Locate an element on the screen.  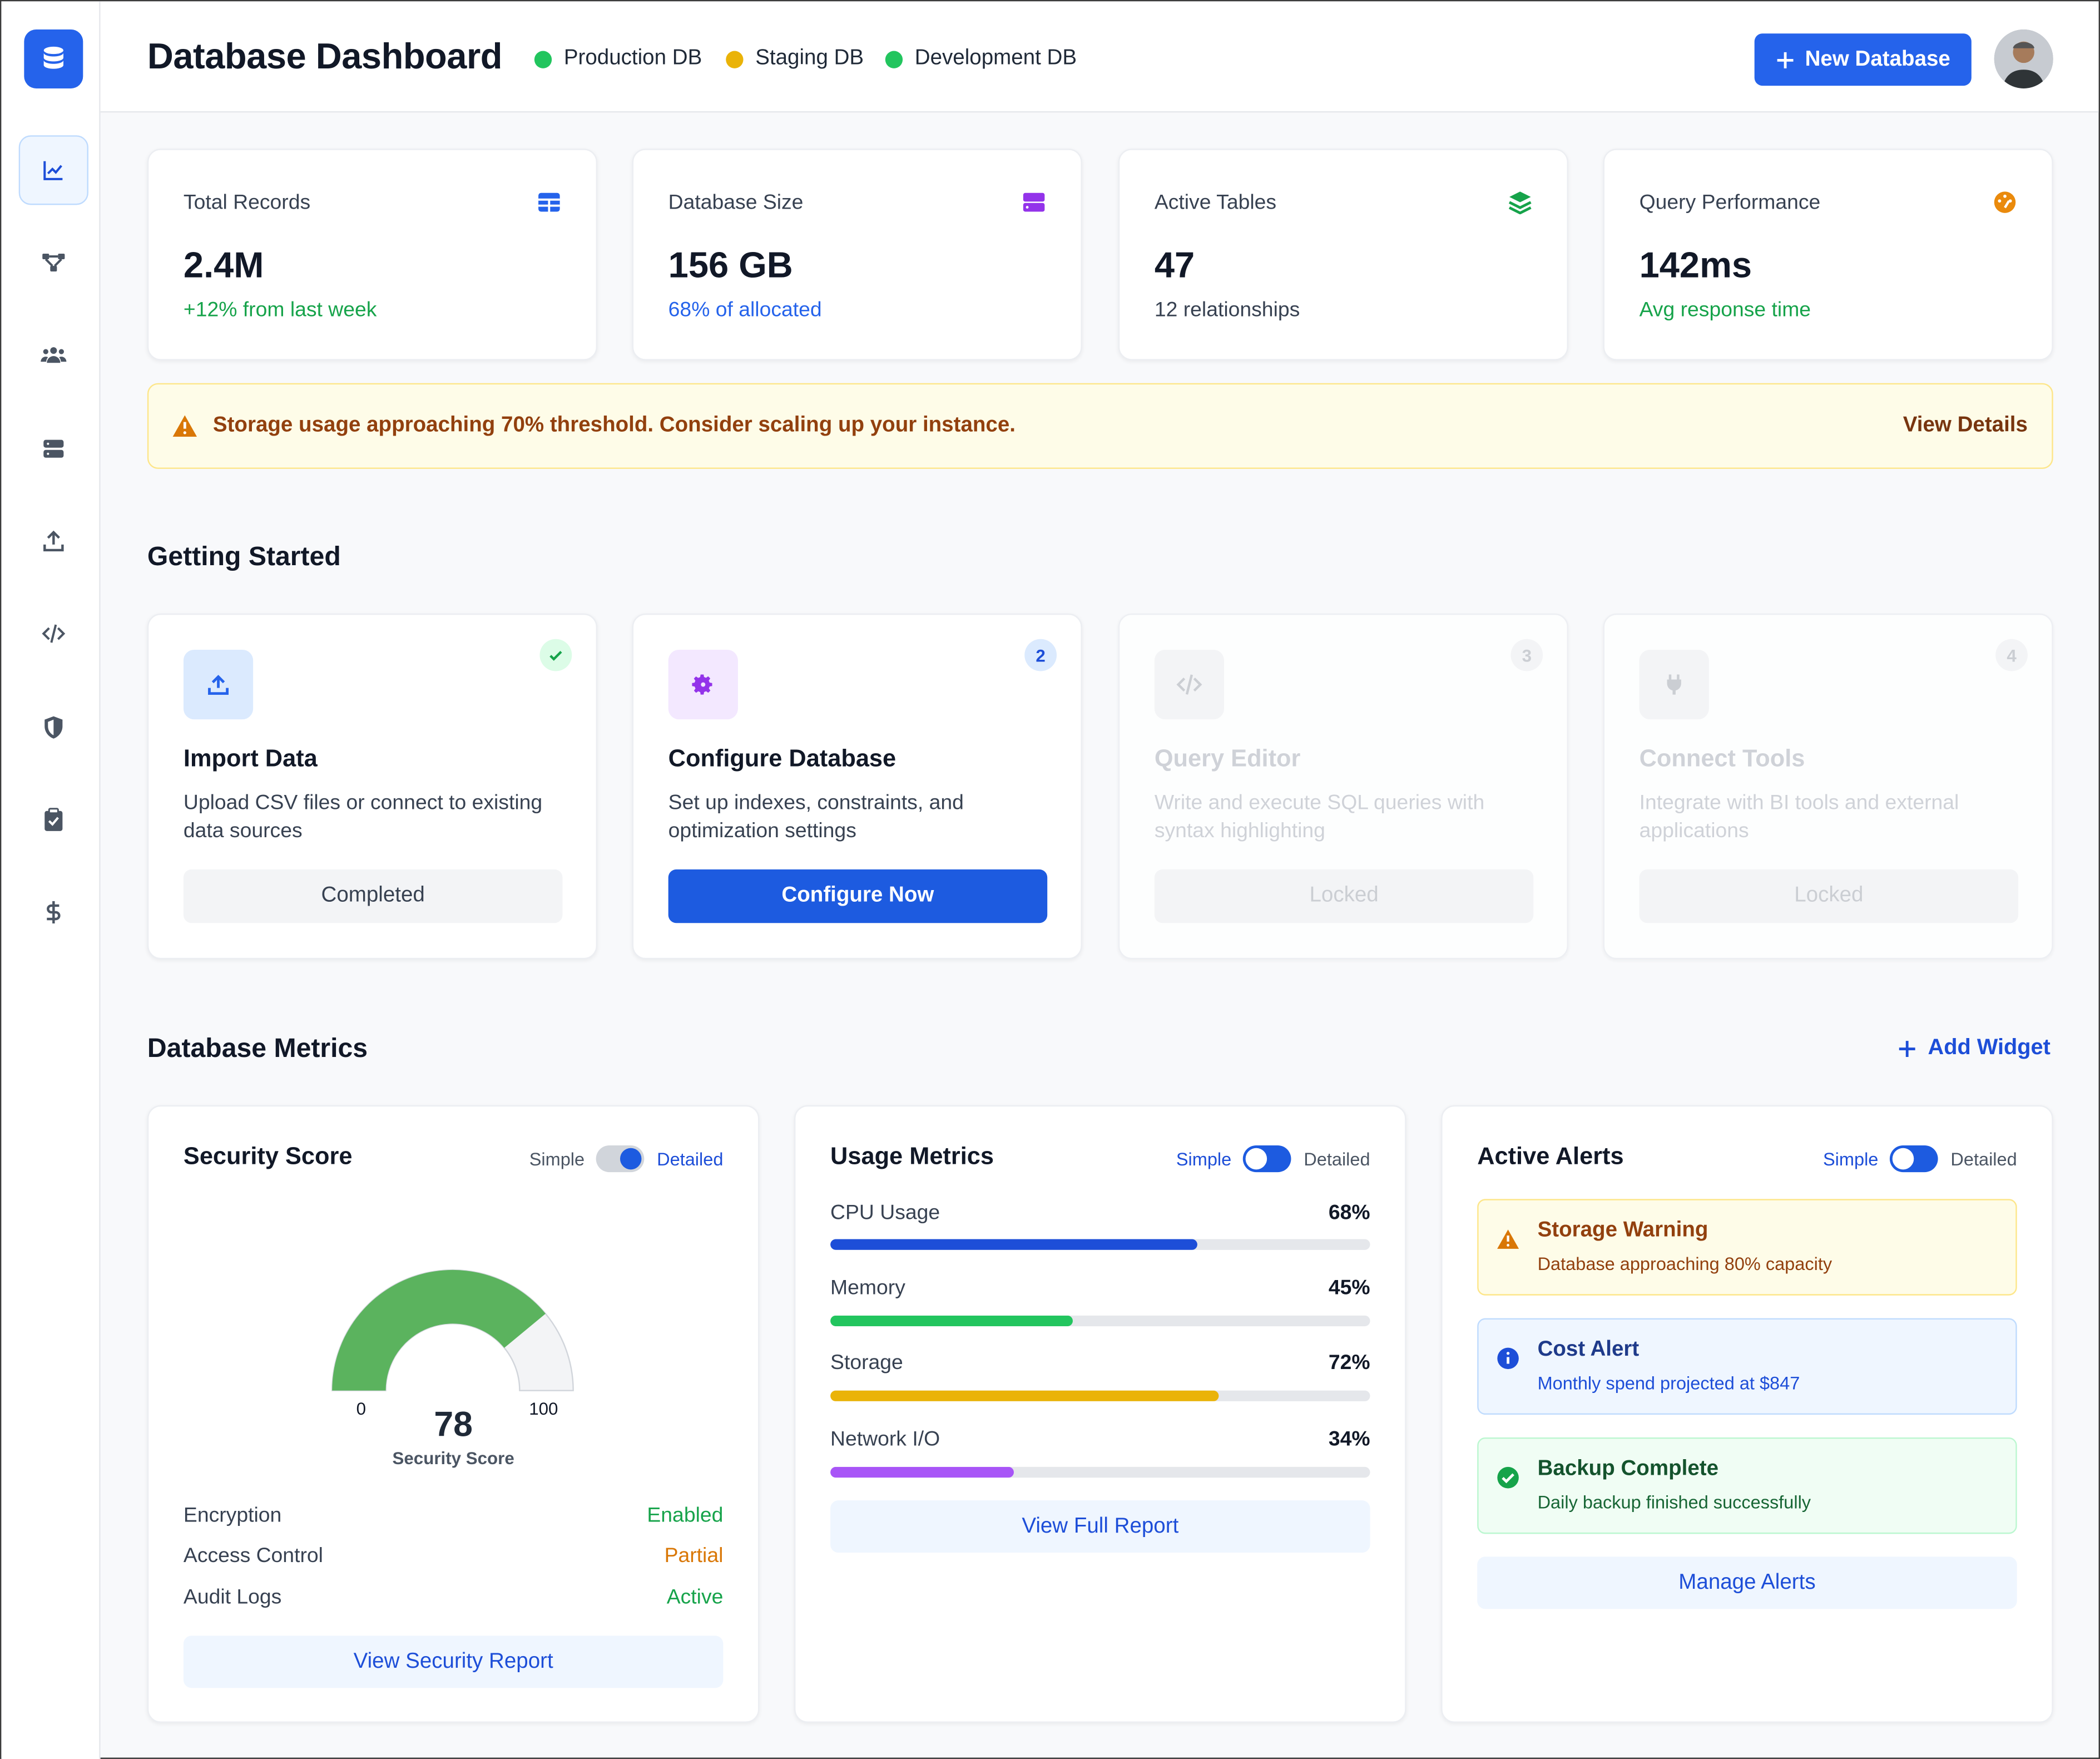
database-logo-icon is located at coordinates (54, 58).